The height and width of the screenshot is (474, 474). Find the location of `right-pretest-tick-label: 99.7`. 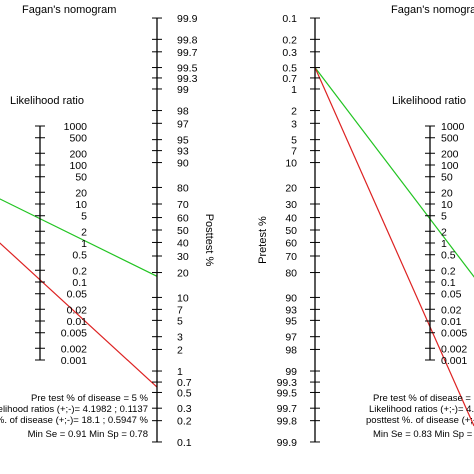

right-pretest-tick-label: 99.7 is located at coordinates (287, 409).